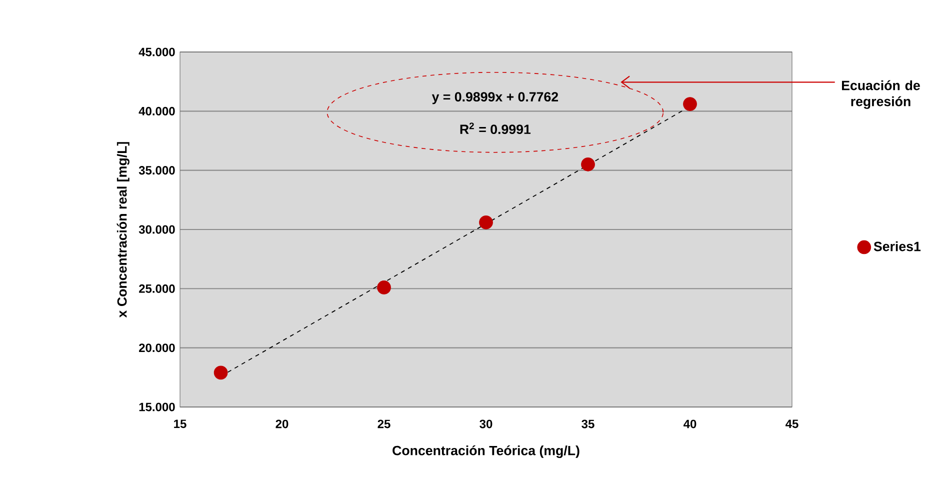  What do you see at coordinates (157, 348) in the screenshot?
I see `y-tick-label: 20.000` at bounding box center [157, 348].